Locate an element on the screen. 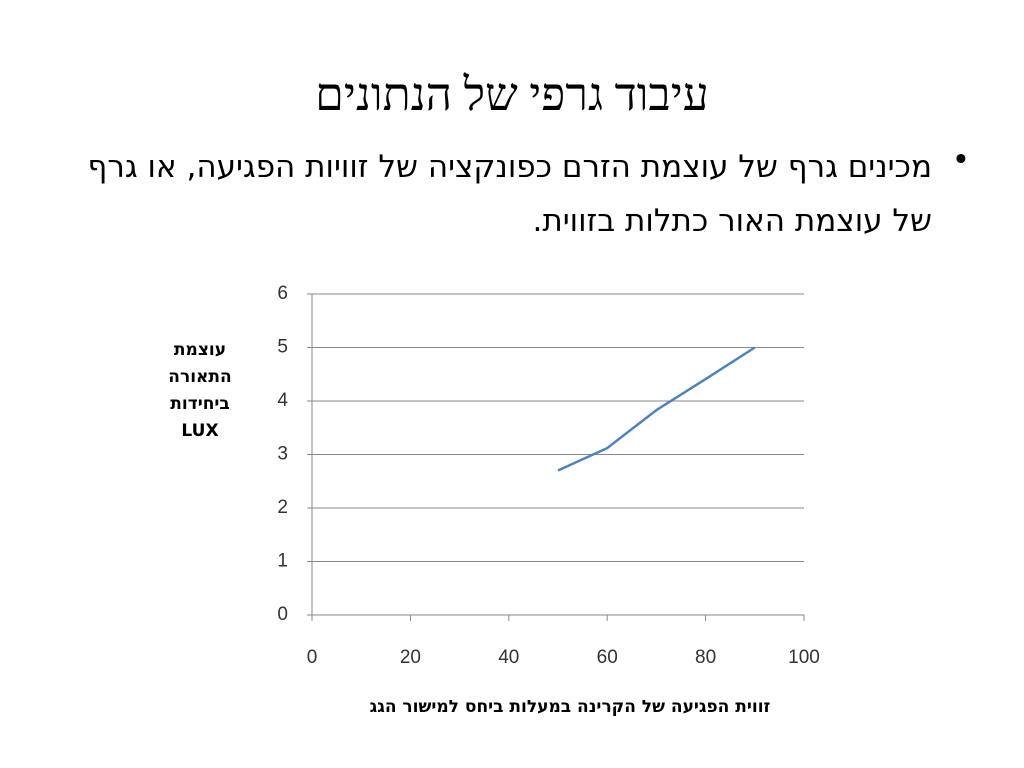 The width and height of the screenshot is (1024, 768). data-line is located at coordinates (656, 409).